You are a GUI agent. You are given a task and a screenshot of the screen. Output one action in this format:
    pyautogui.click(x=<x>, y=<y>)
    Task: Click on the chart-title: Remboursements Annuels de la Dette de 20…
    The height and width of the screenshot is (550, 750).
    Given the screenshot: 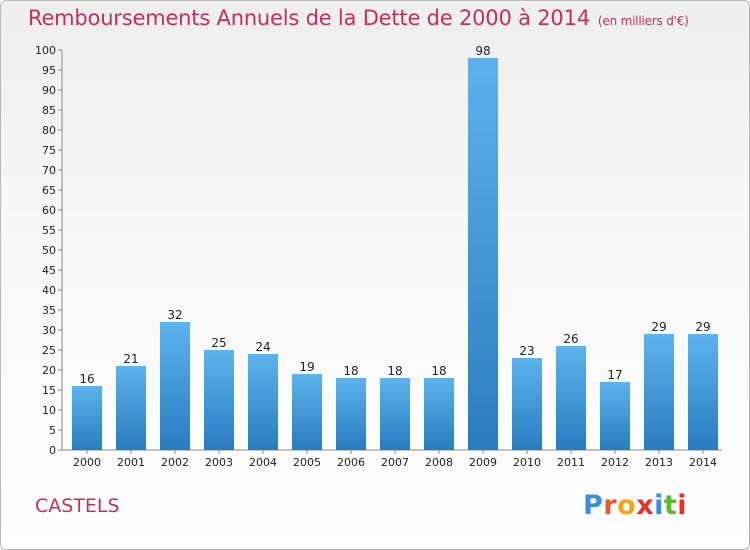 What is the action you would take?
    pyautogui.click(x=358, y=18)
    